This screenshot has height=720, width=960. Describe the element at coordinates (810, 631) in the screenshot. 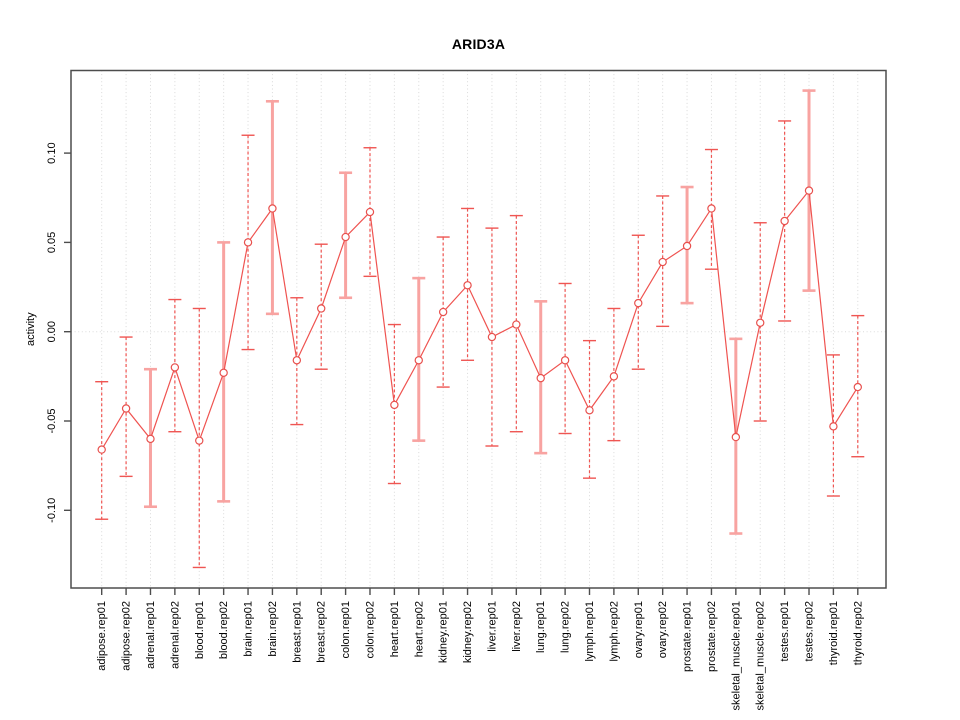

I see `x-tick-label: testes.rep02` at that location.